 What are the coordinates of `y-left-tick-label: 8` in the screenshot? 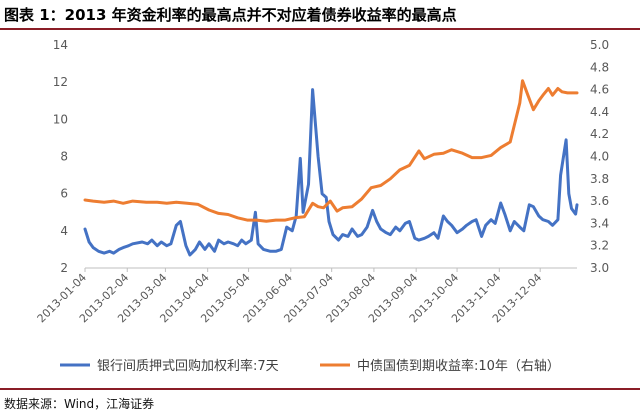 It's located at (64, 157).